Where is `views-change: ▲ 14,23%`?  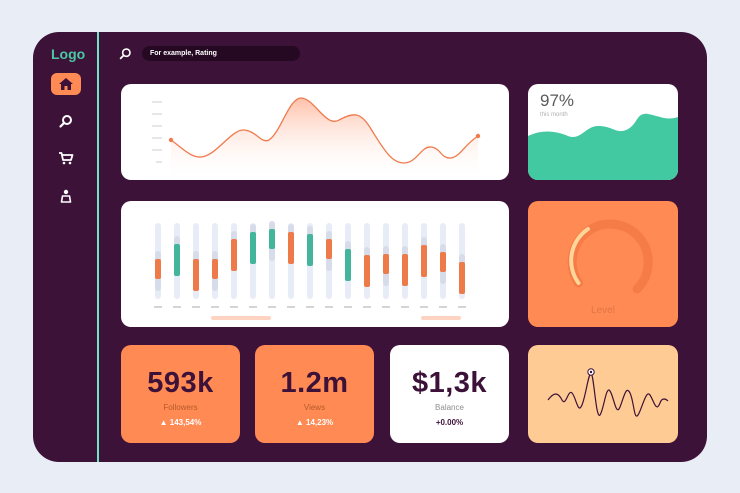
views-change: ▲ 14,23% is located at coordinates (314, 422).